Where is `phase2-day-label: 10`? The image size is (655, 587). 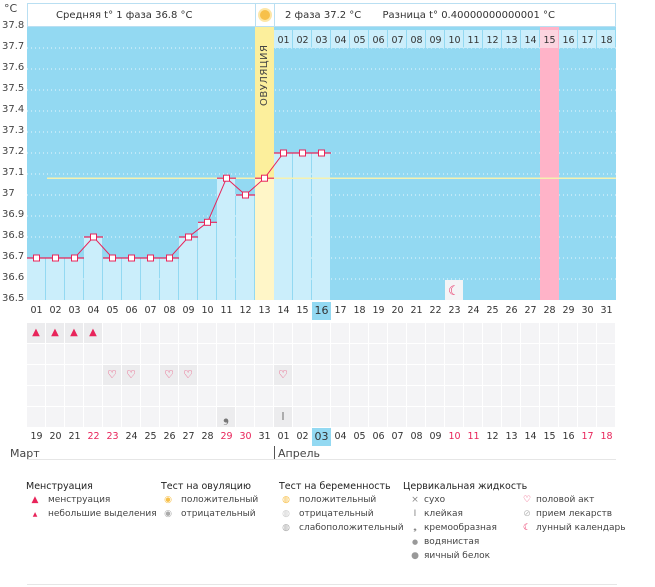
phase2-day-label: 10 is located at coordinates (454, 40).